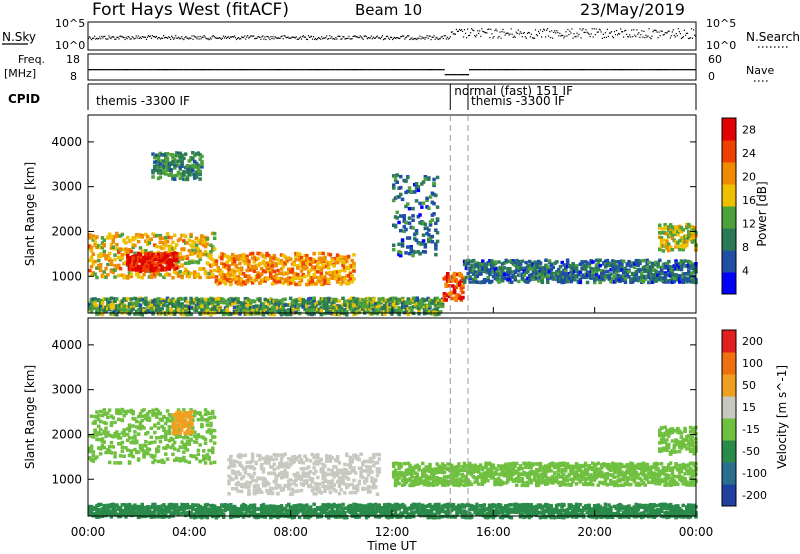  What do you see at coordinates (729, 173) in the screenshot?
I see `power-colorbar-swatch` at bounding box center [729, 173].